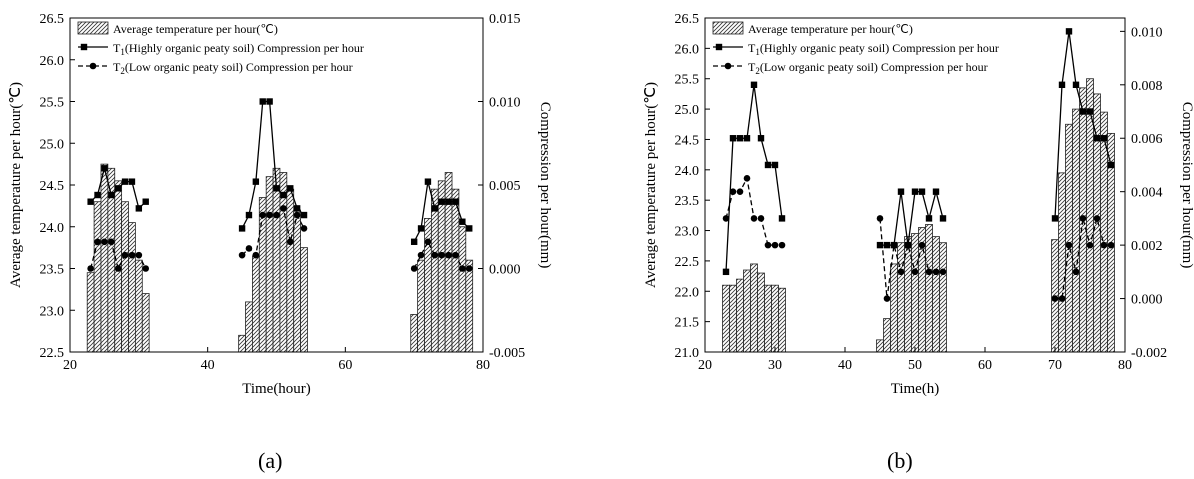 The image size is (1194, 479). I want to click on y-right-tick-label: 0.000, so click(505, 270).